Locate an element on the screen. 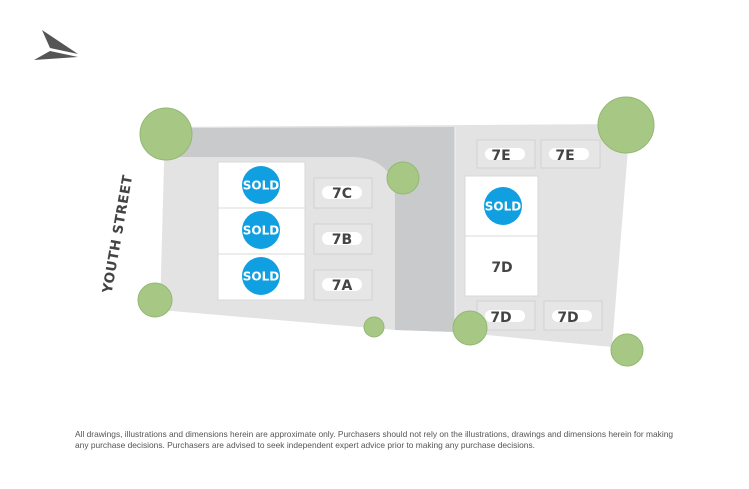  parking-label: 7C is located at coordinates (342, 194).